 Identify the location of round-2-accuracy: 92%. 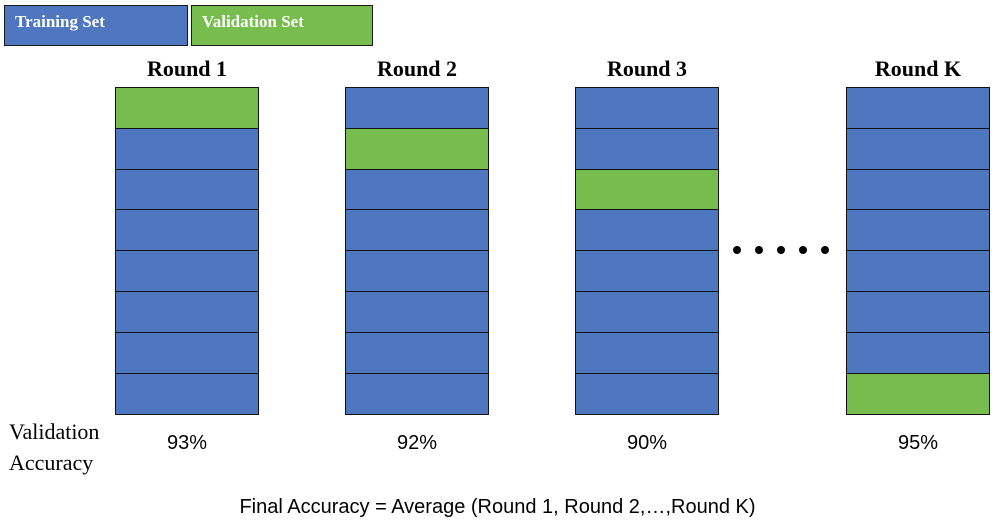
(417, 443).